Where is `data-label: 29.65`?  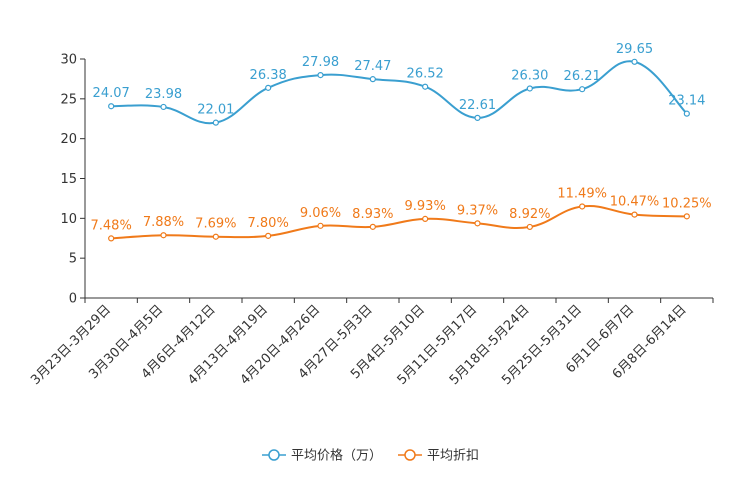
data-label: 29.65 is located at coordinates (634, 49).